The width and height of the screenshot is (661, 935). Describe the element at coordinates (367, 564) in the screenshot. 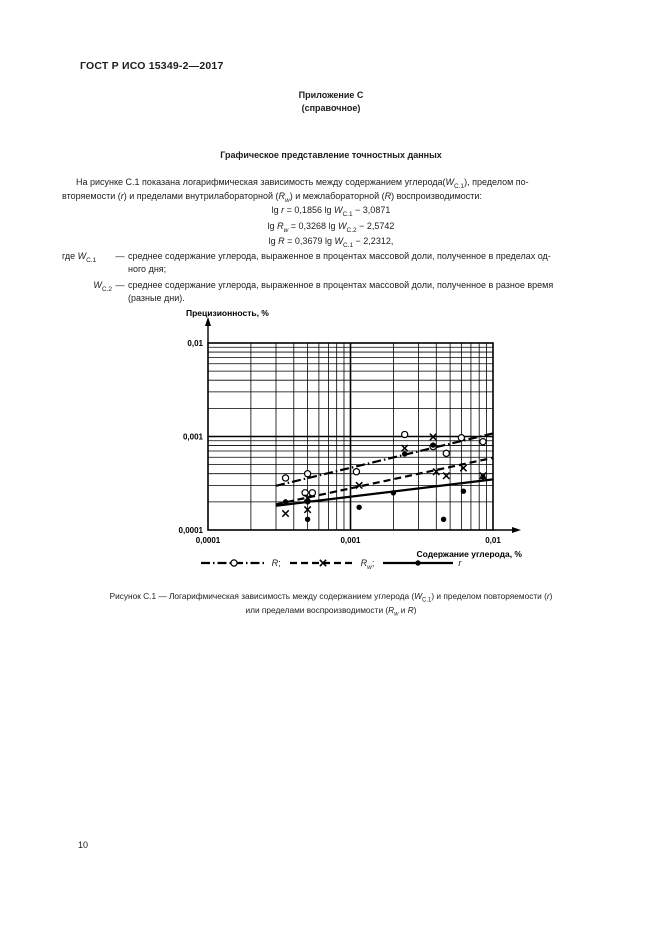

I see `legend-label-Rw: Rw;` at that location.